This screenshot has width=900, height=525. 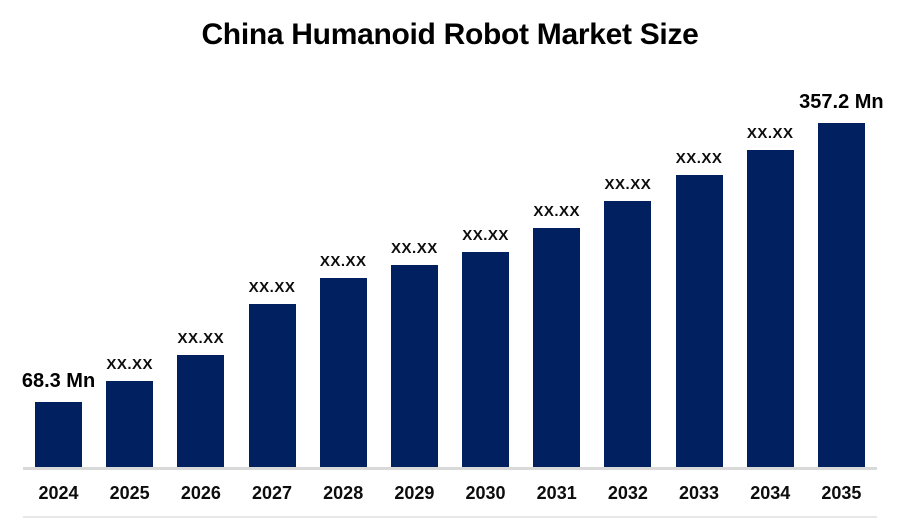 I want to click on bar-value-label-2024: 68.3 Mn, so click(x=58, y=381).